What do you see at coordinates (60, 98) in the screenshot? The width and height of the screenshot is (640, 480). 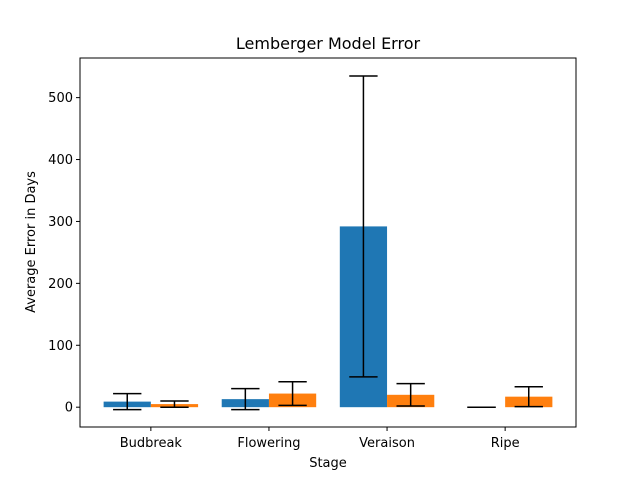 I see `y-tick-label-500: 500` at bounding box center [60, 98].